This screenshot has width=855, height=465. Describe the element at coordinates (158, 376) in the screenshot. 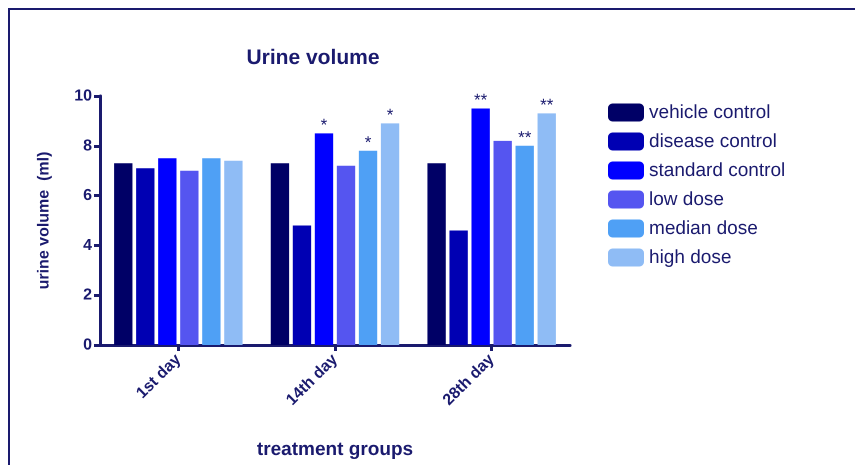

I see `x-tick-label: 1st day` at that location.